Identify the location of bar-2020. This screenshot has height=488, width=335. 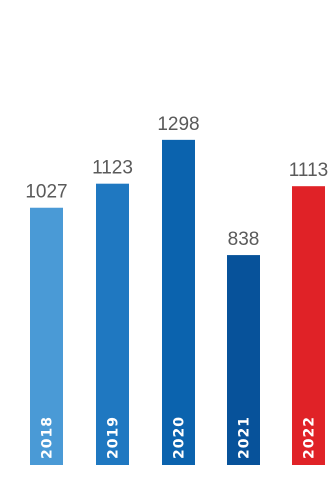
(178, 302).